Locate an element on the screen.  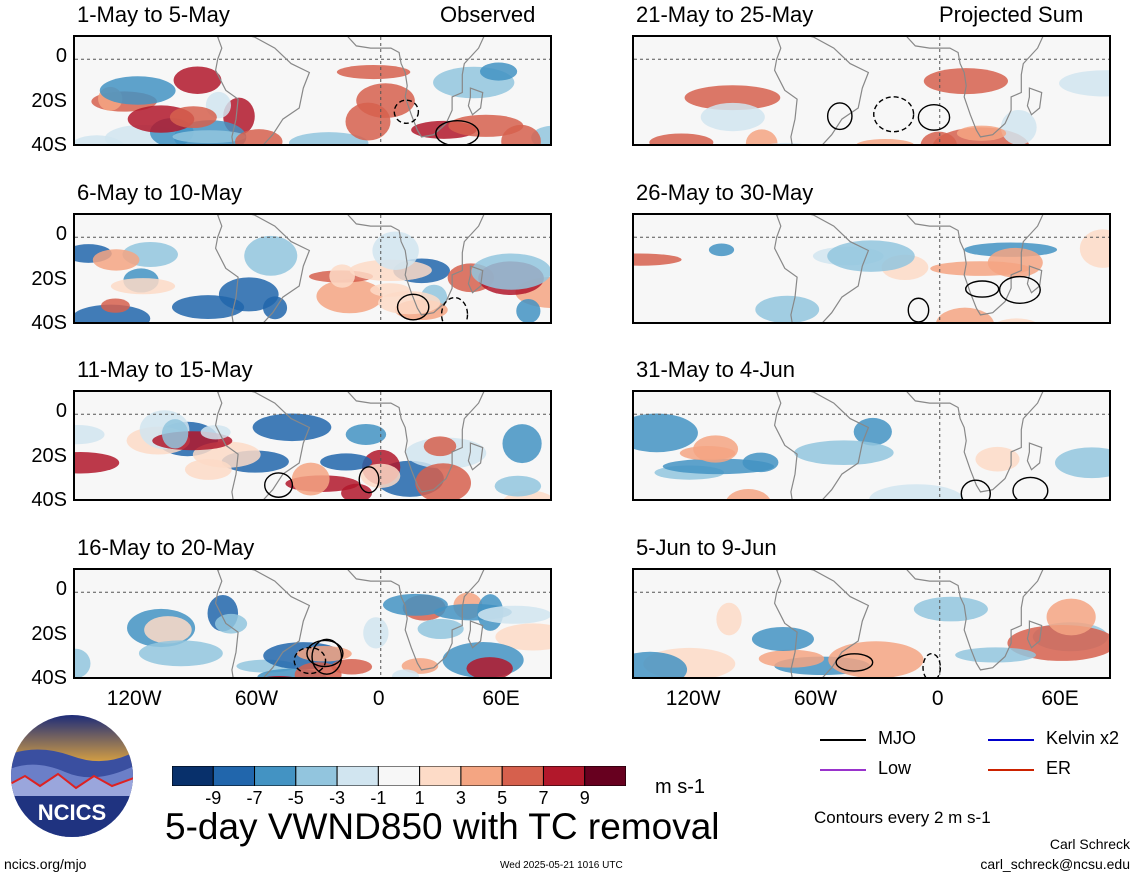
observed-label: Observed is located at coordinates (488, 14).